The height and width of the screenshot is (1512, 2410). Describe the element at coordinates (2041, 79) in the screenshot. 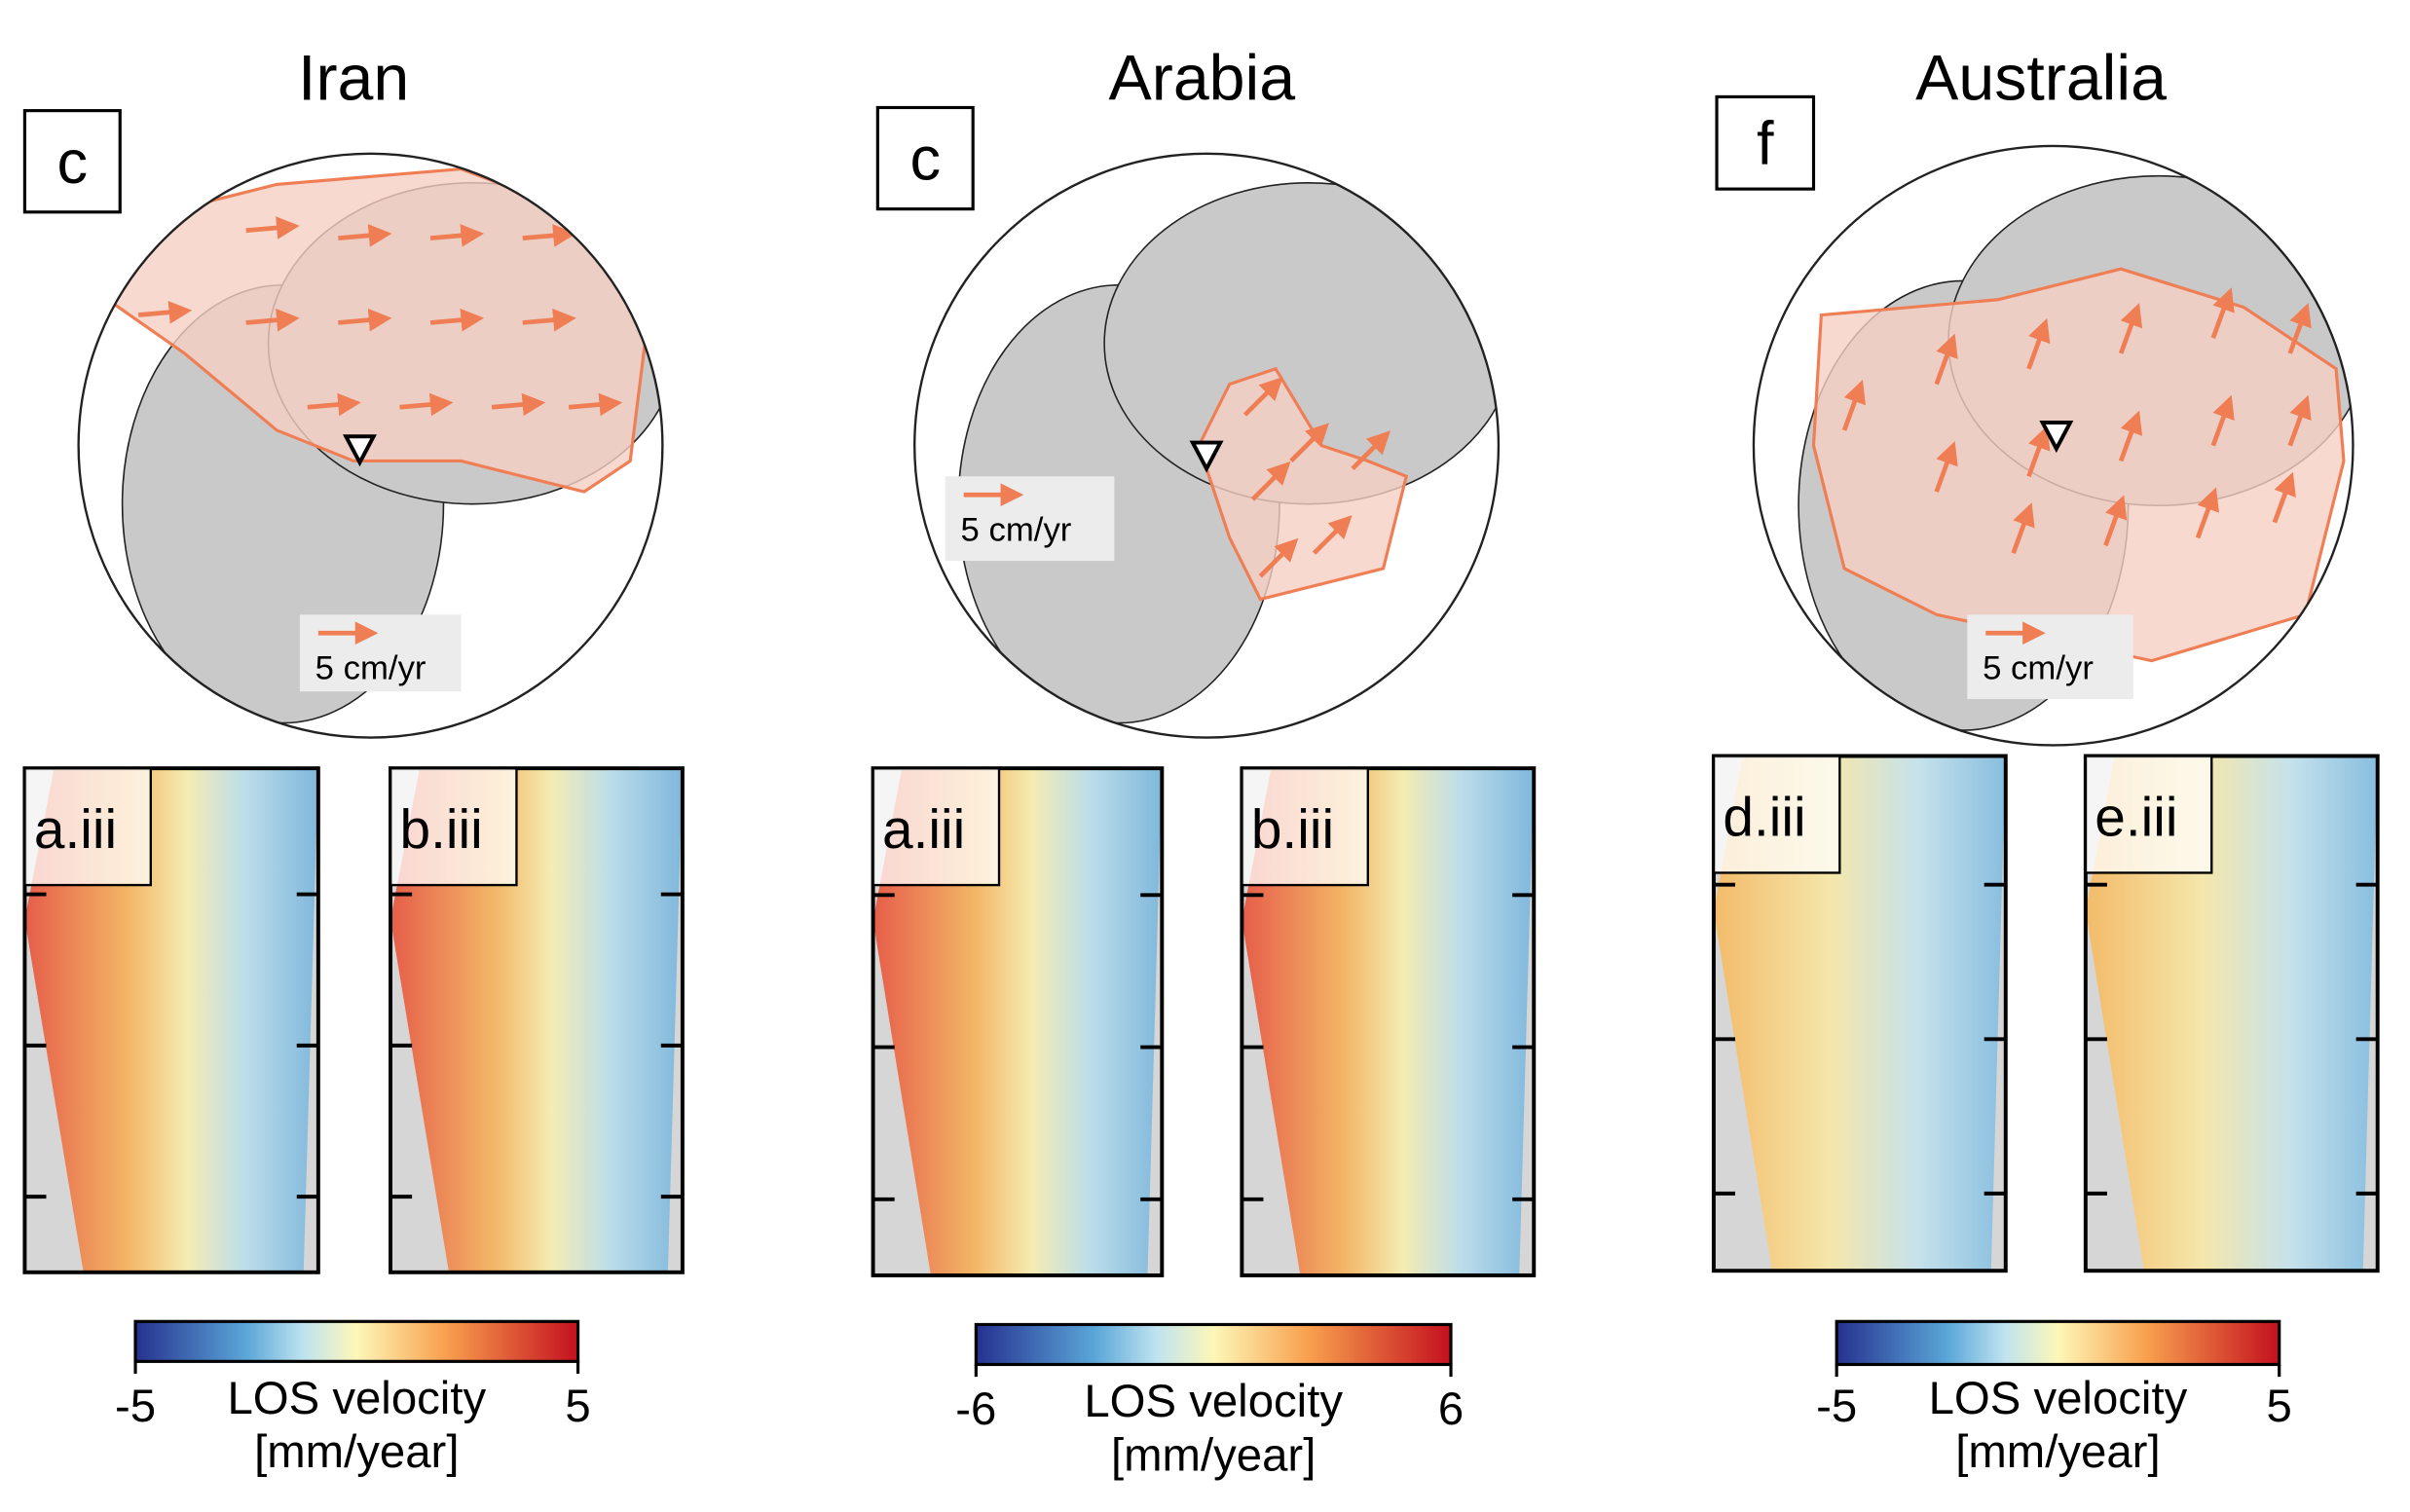

I see `panel-title: Australia` at that location.